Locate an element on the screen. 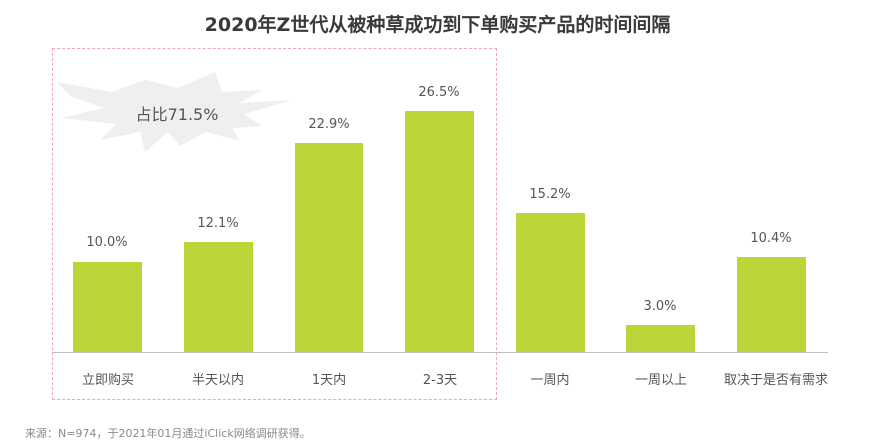 The image size is (875, 441). bar-within-1-day is located at coordinates (329, 247).